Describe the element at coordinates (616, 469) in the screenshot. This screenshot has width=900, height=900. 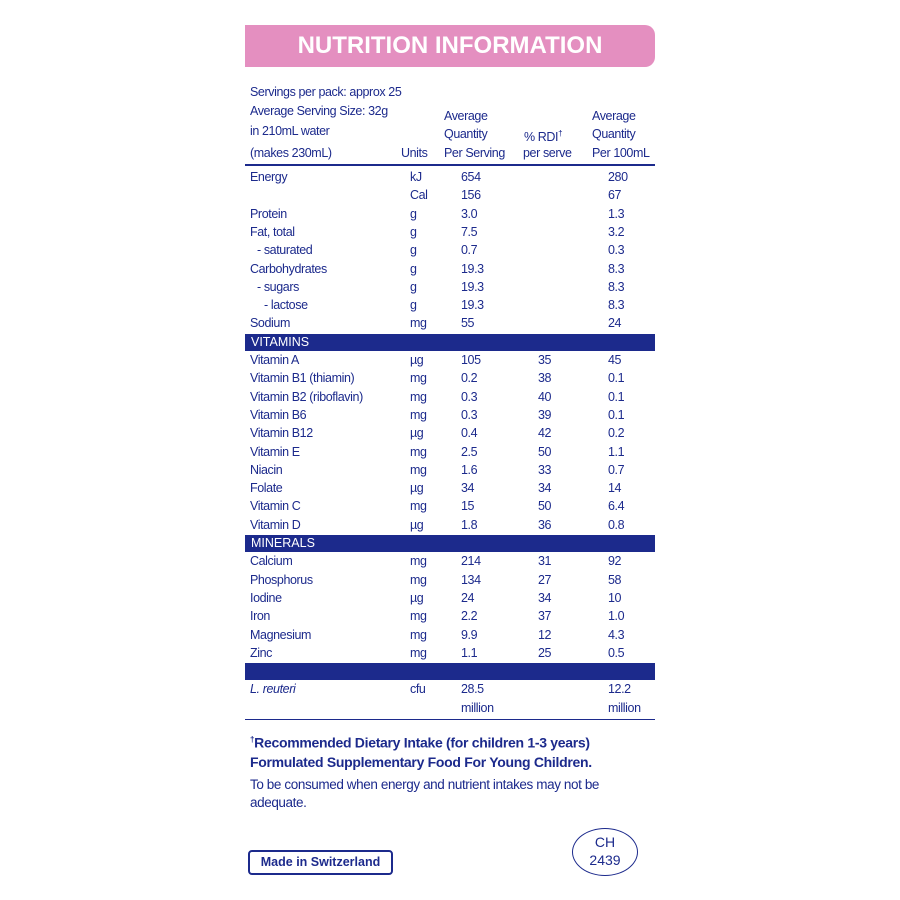
I see `per-100ml: 0.7` at that location.